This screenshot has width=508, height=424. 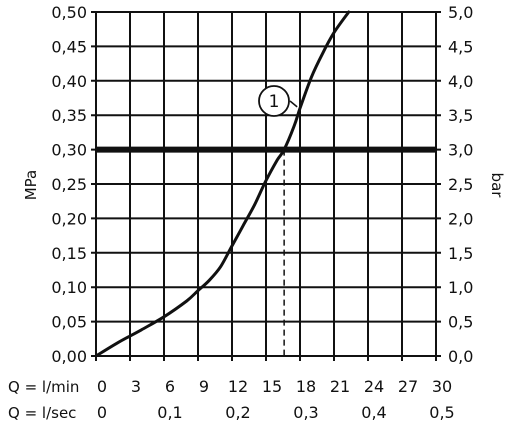 What do you see at coordinates (237, 412) in the screenshot?
I see `x-lsec-tick-label: 0,2` at bounding box center [237, 412].